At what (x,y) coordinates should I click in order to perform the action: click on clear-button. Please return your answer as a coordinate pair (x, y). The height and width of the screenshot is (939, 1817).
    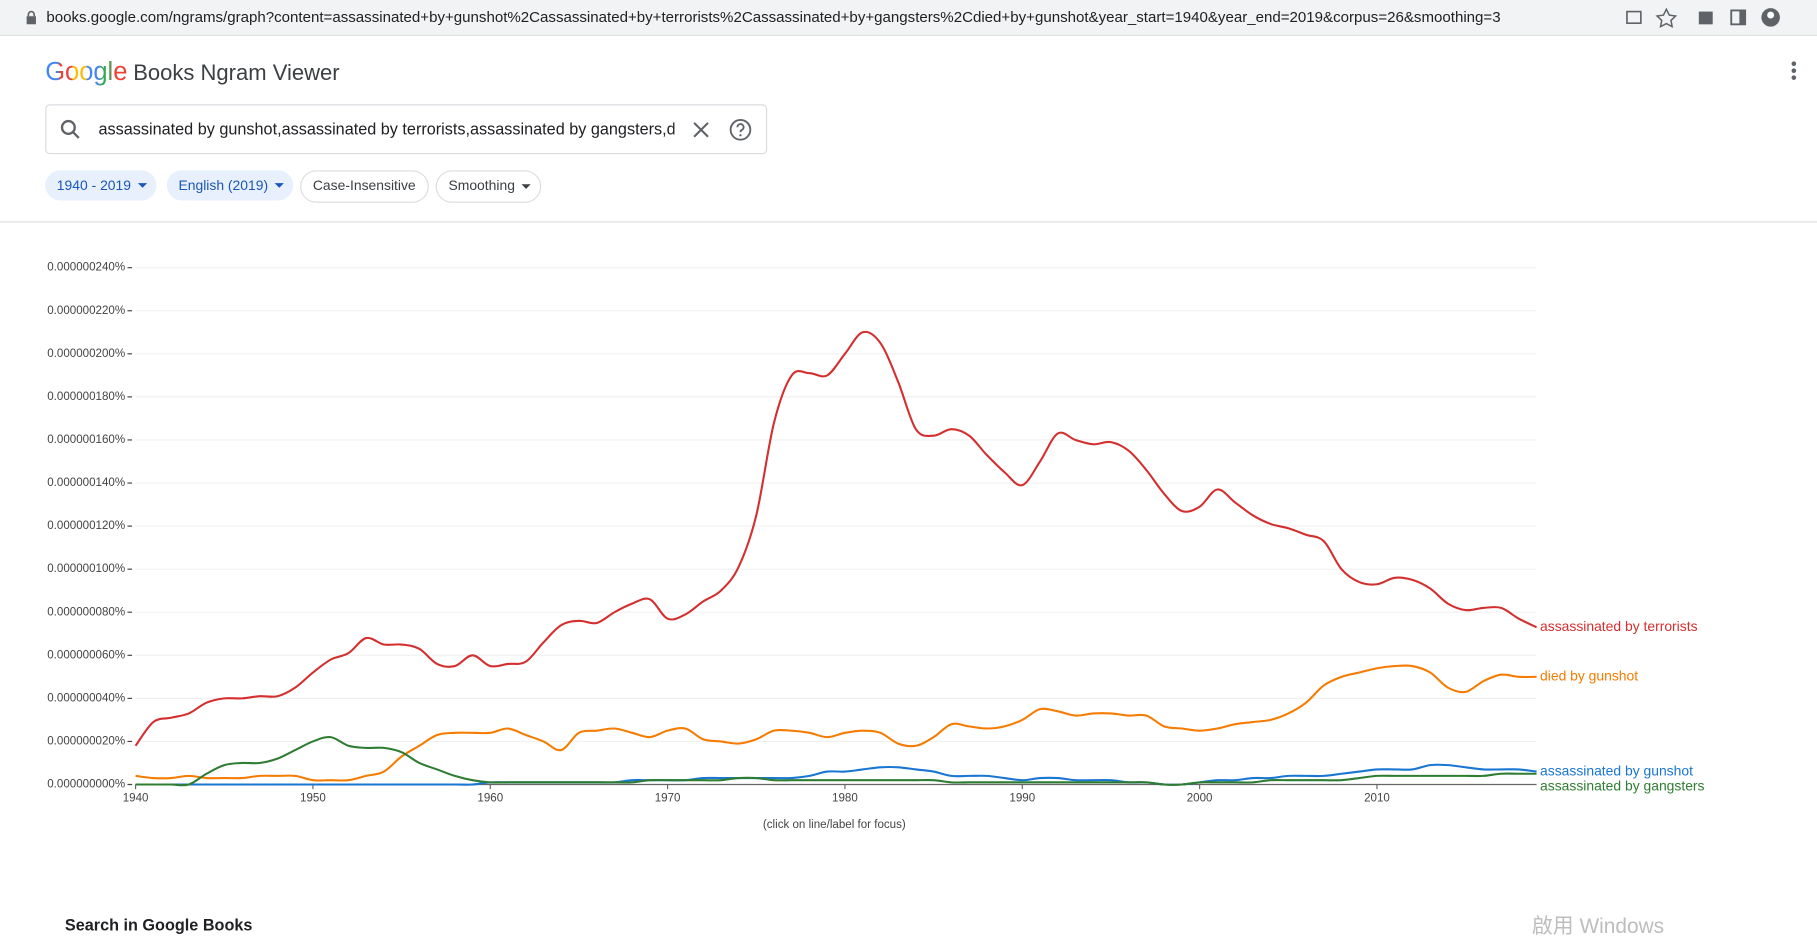
    Looking at the image, I should click on (701, 130).